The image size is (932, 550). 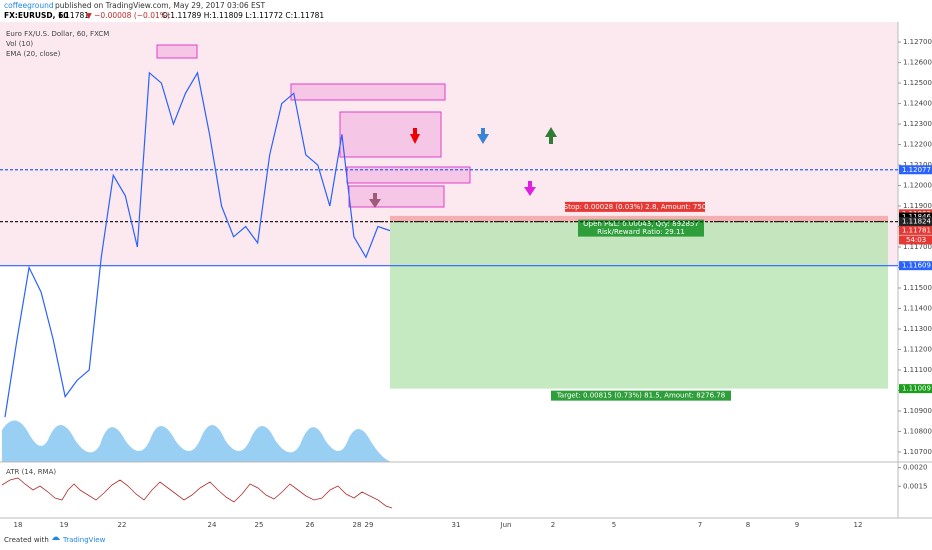 What do you see at coordinates (26, 540) in the screenshot?
I see `footer-created: Created with` at bounding box center [26, 540].